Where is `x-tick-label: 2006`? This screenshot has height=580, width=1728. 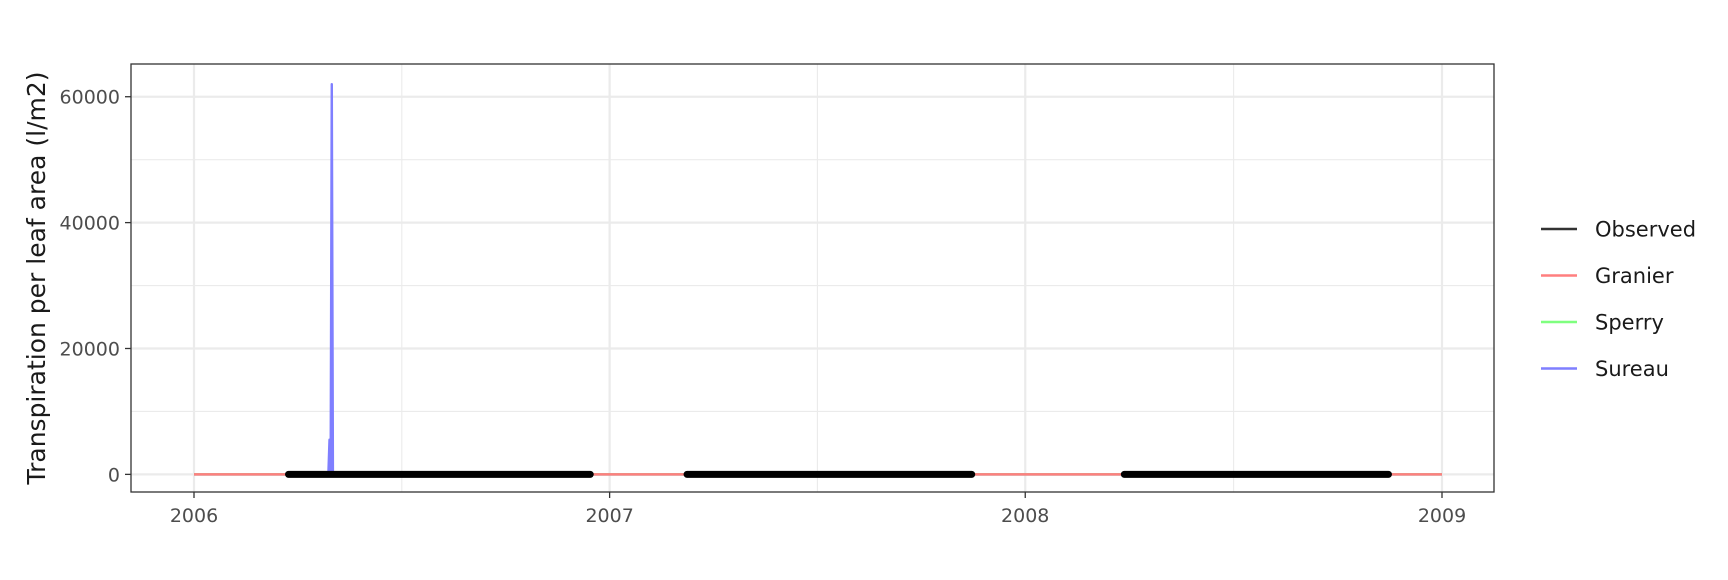 x-tick-label: 2006 is located at coordinates (194, 516).